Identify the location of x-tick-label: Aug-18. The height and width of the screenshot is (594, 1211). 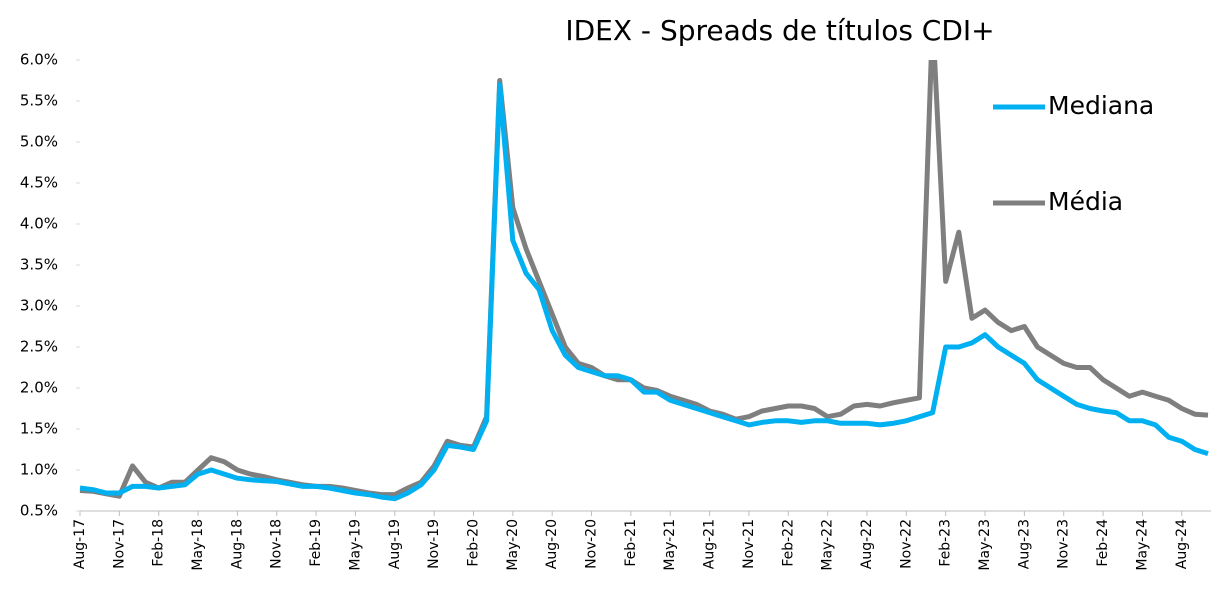
(237, 544).